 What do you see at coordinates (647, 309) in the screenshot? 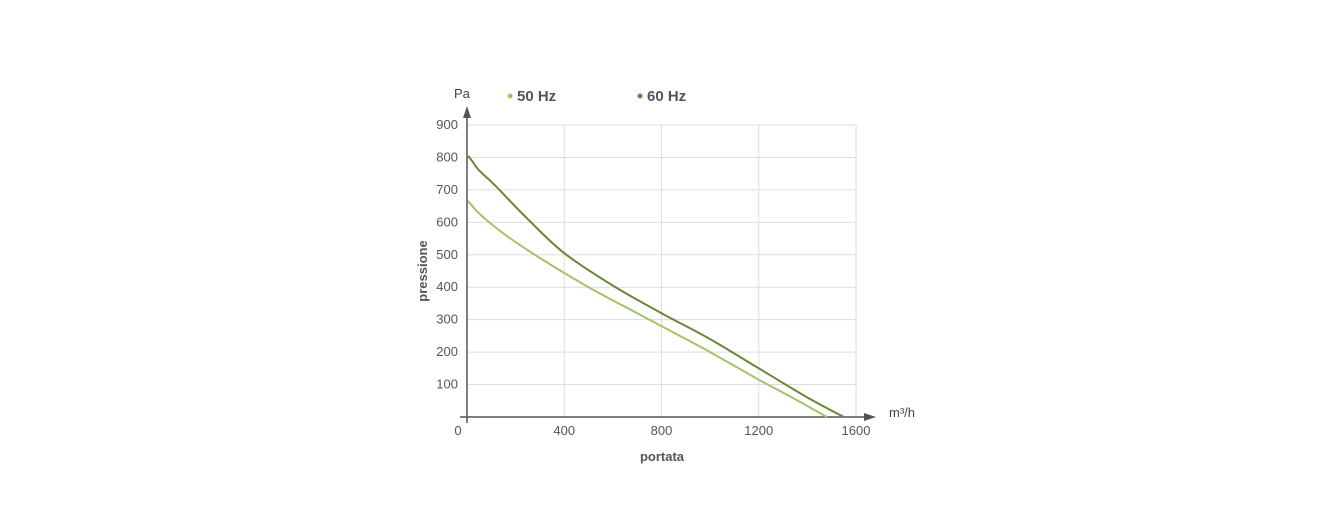
I see `series-line-50hz` at bounding box center [647, 309].